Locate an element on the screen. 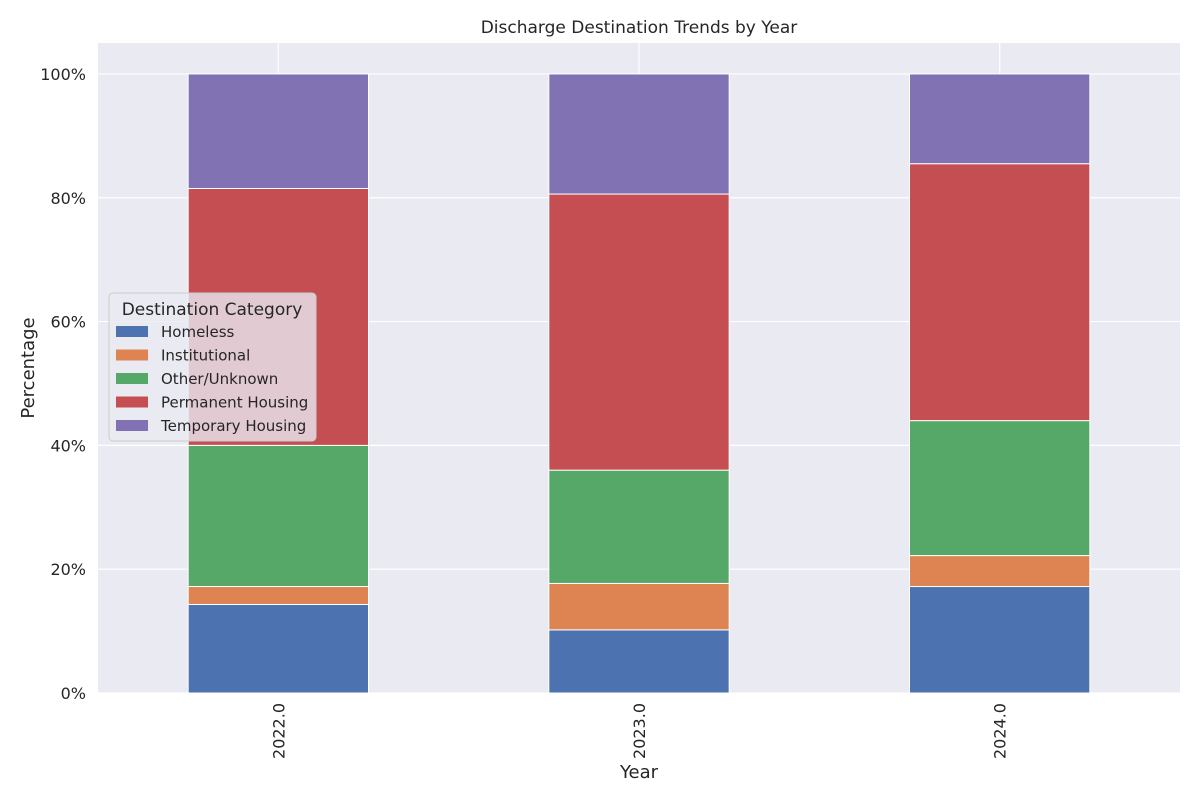  legend-box is located at coordinates (212, 367).